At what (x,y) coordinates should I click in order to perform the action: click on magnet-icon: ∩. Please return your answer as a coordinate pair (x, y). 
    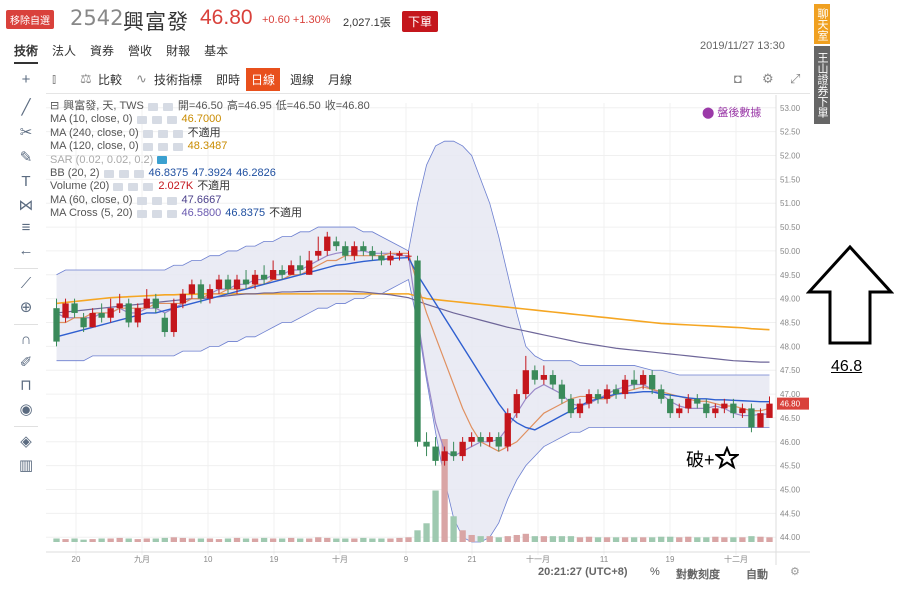
    Looking at the image, I should click on (26, 339).